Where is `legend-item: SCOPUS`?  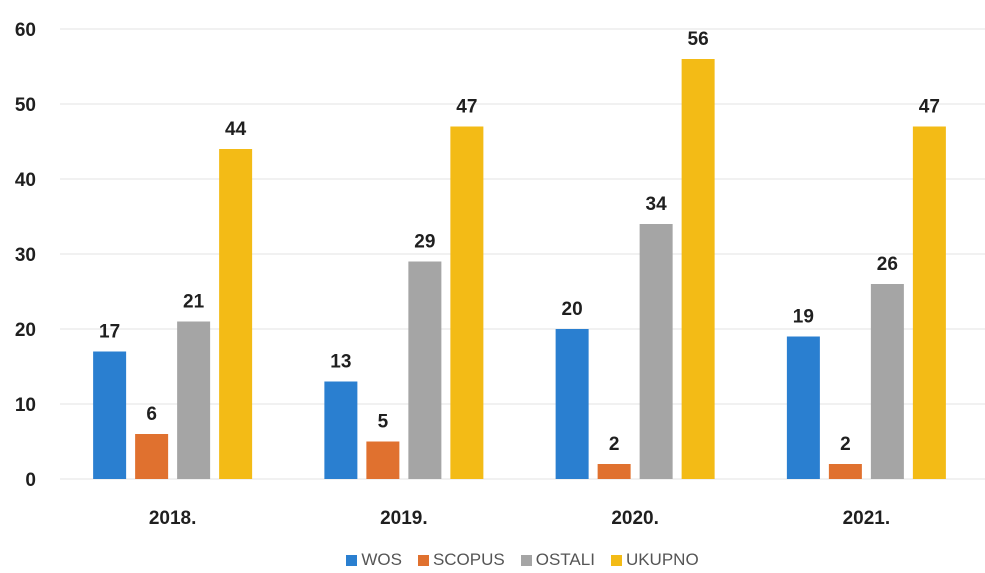
legend-item: SCOPUS is located at coordinates (461, 560).